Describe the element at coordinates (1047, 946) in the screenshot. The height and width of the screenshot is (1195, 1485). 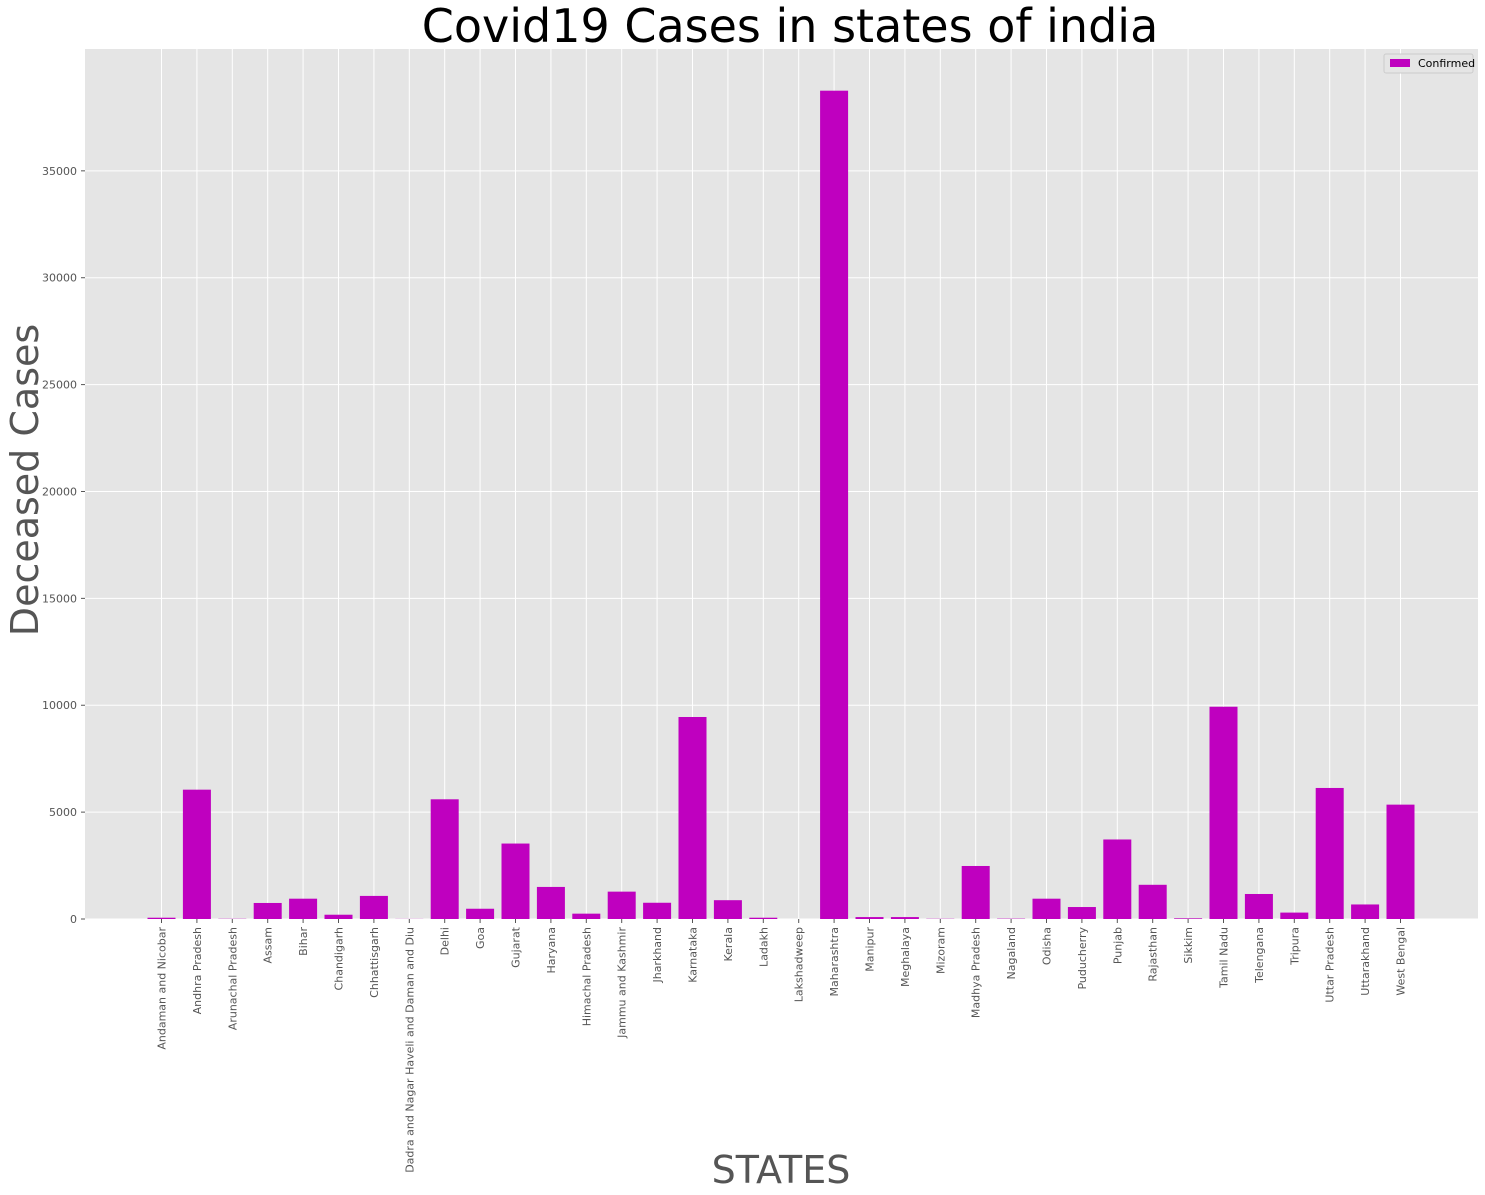
I see `x-tick-label: Odisha` at that location.